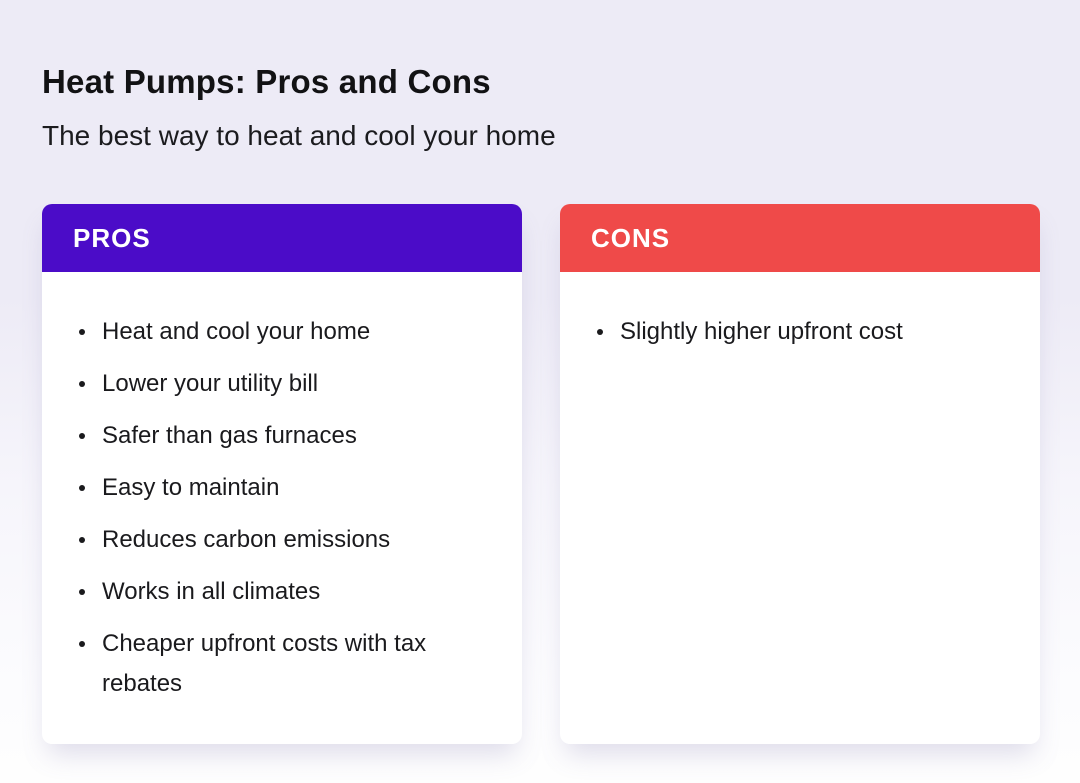  Describe the element at coordinates (299, 135) in the screenshot. I see `page-subtitle: The best way to heat and cool your home` at that location.